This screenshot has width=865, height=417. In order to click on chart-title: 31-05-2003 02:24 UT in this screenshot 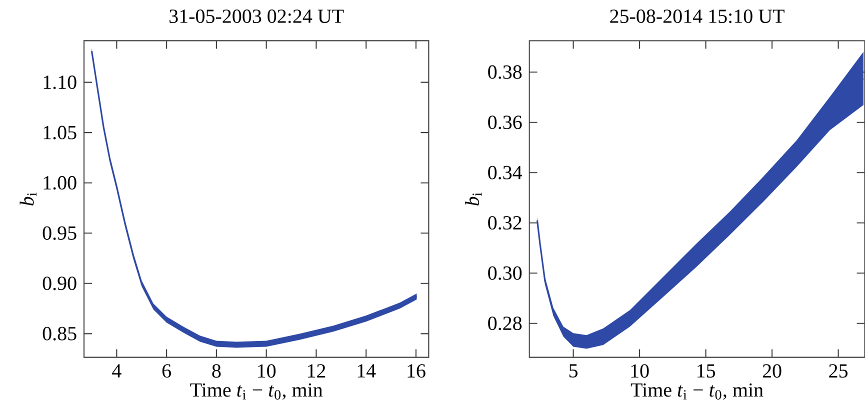, I will do `click(257, 17)`.